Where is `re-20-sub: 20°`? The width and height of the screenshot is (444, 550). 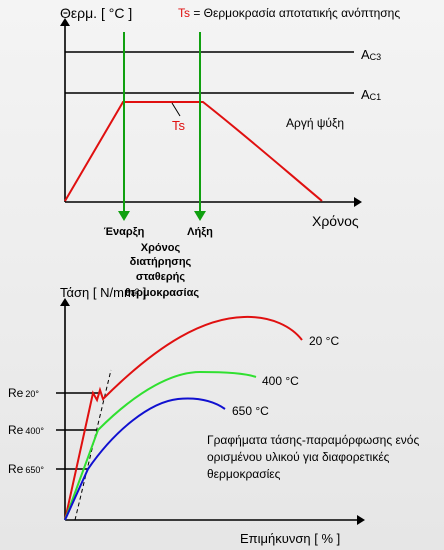 re-20-sub: 20° is located at coordinates (32, 394).